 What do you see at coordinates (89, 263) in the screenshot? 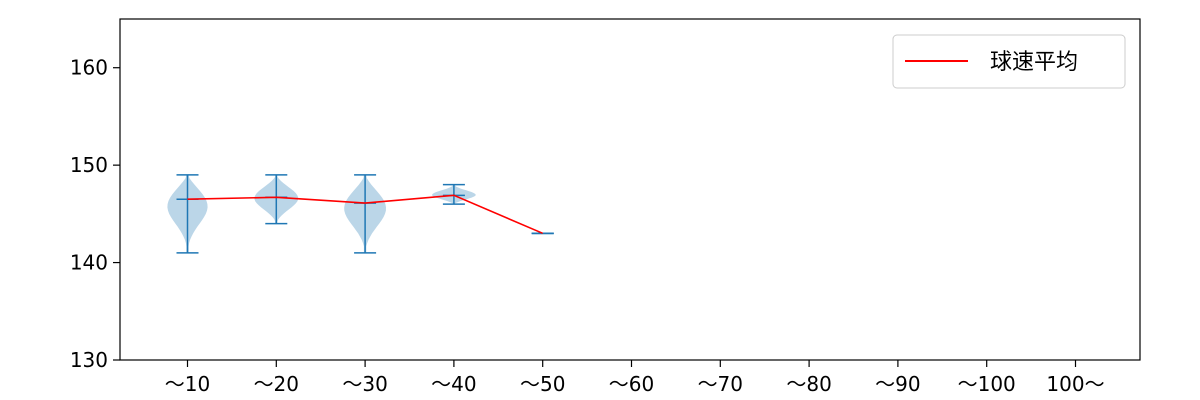
I see `y-tick-label: 140` at bounding box center [89, 263].